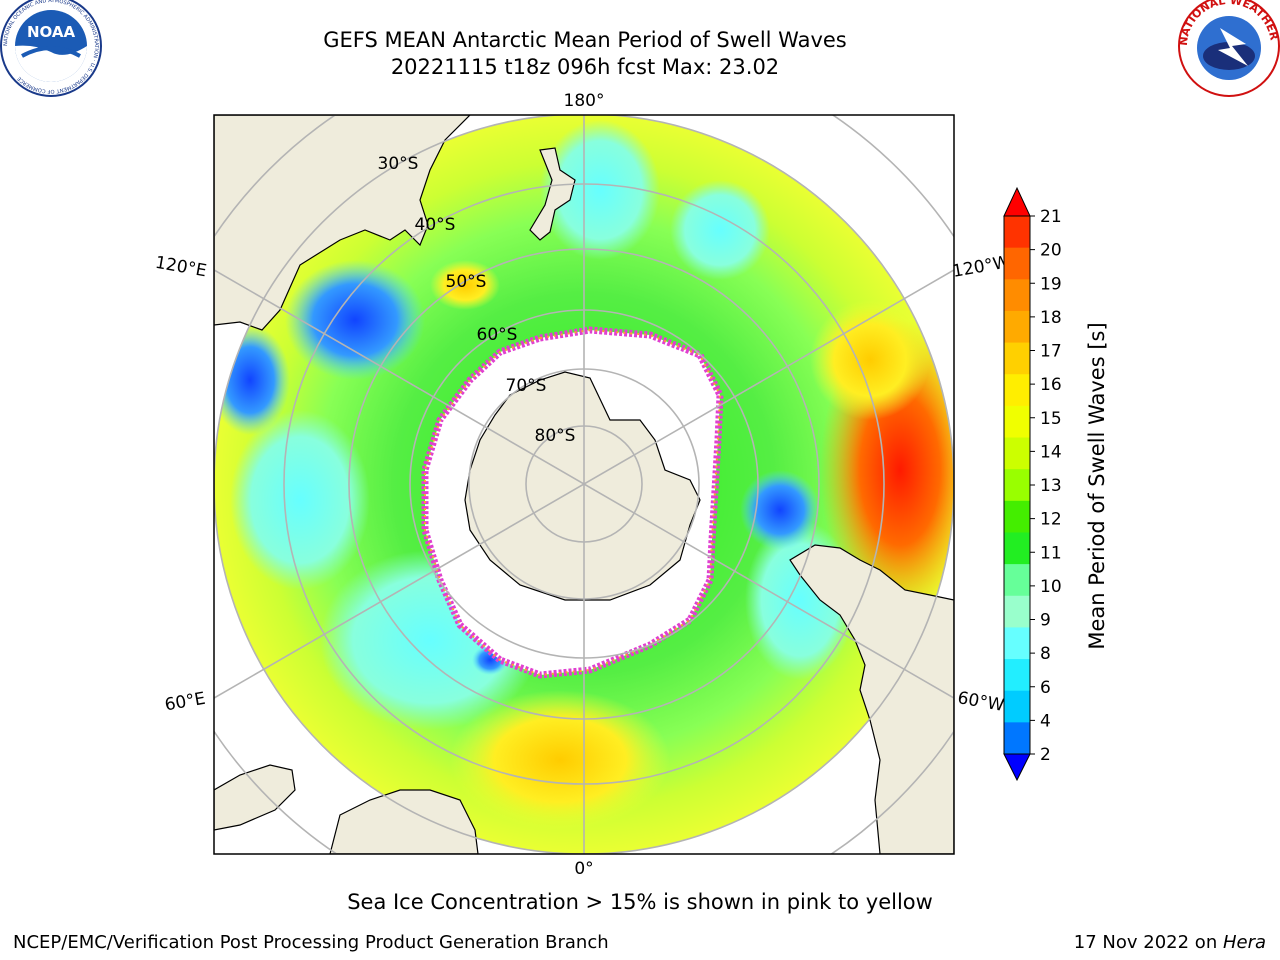 The image size is (1280, 960). I want to click on nws-logo: NATIONAL WEATHER SERVICE, so click(640, 48).